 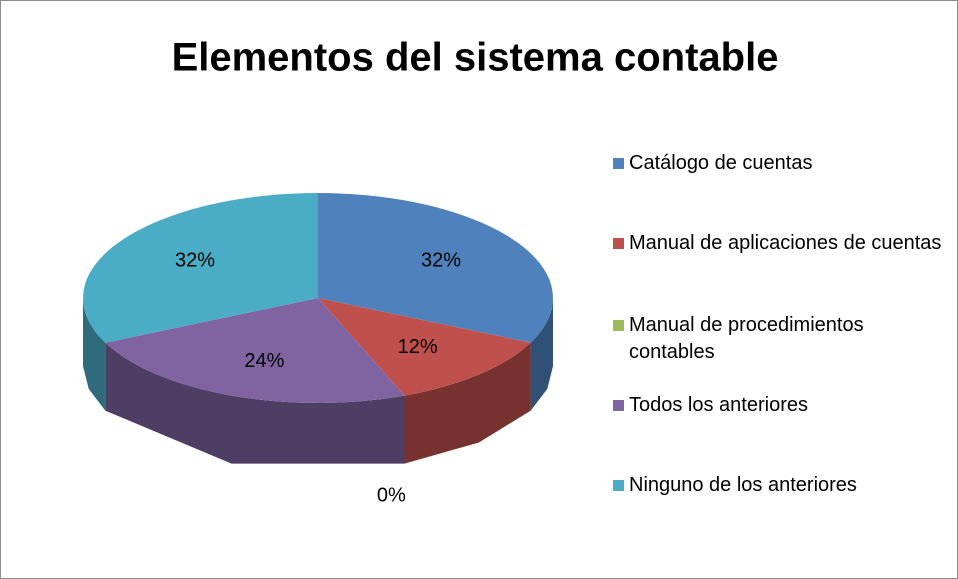 I want to click on data-label: 12%, so click(x=418, y=347).